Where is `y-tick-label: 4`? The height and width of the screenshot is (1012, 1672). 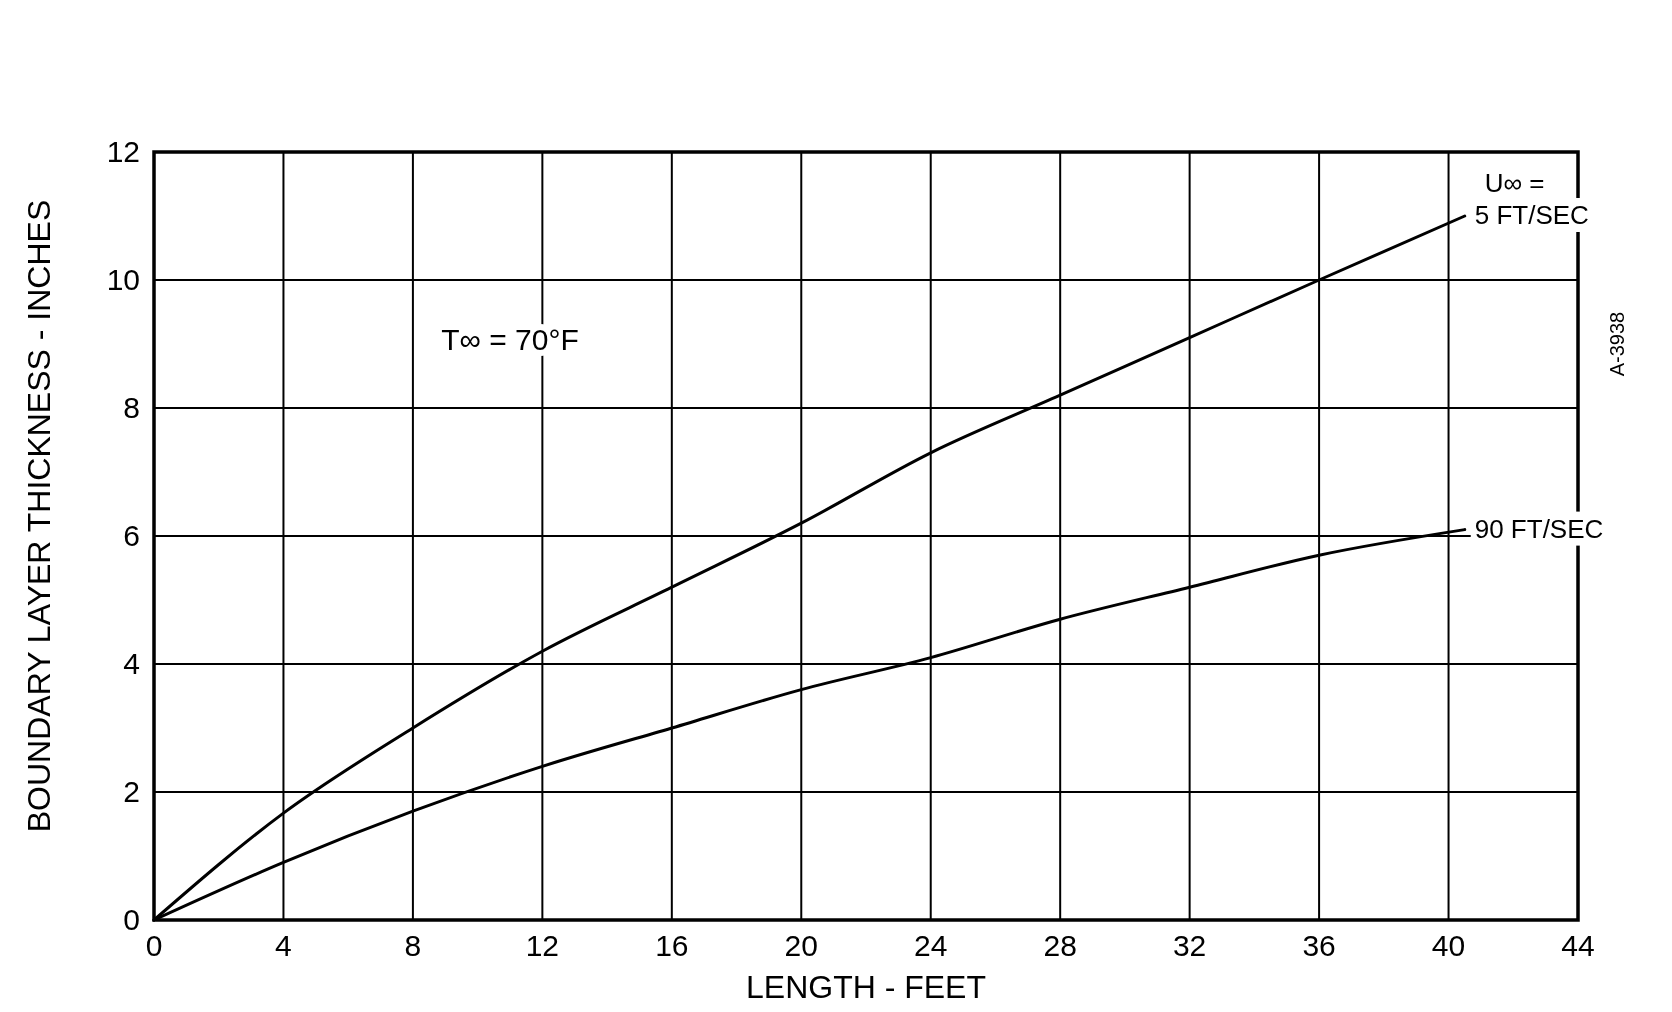 y-tick-label: 4 is located at coordinates (131, 663).